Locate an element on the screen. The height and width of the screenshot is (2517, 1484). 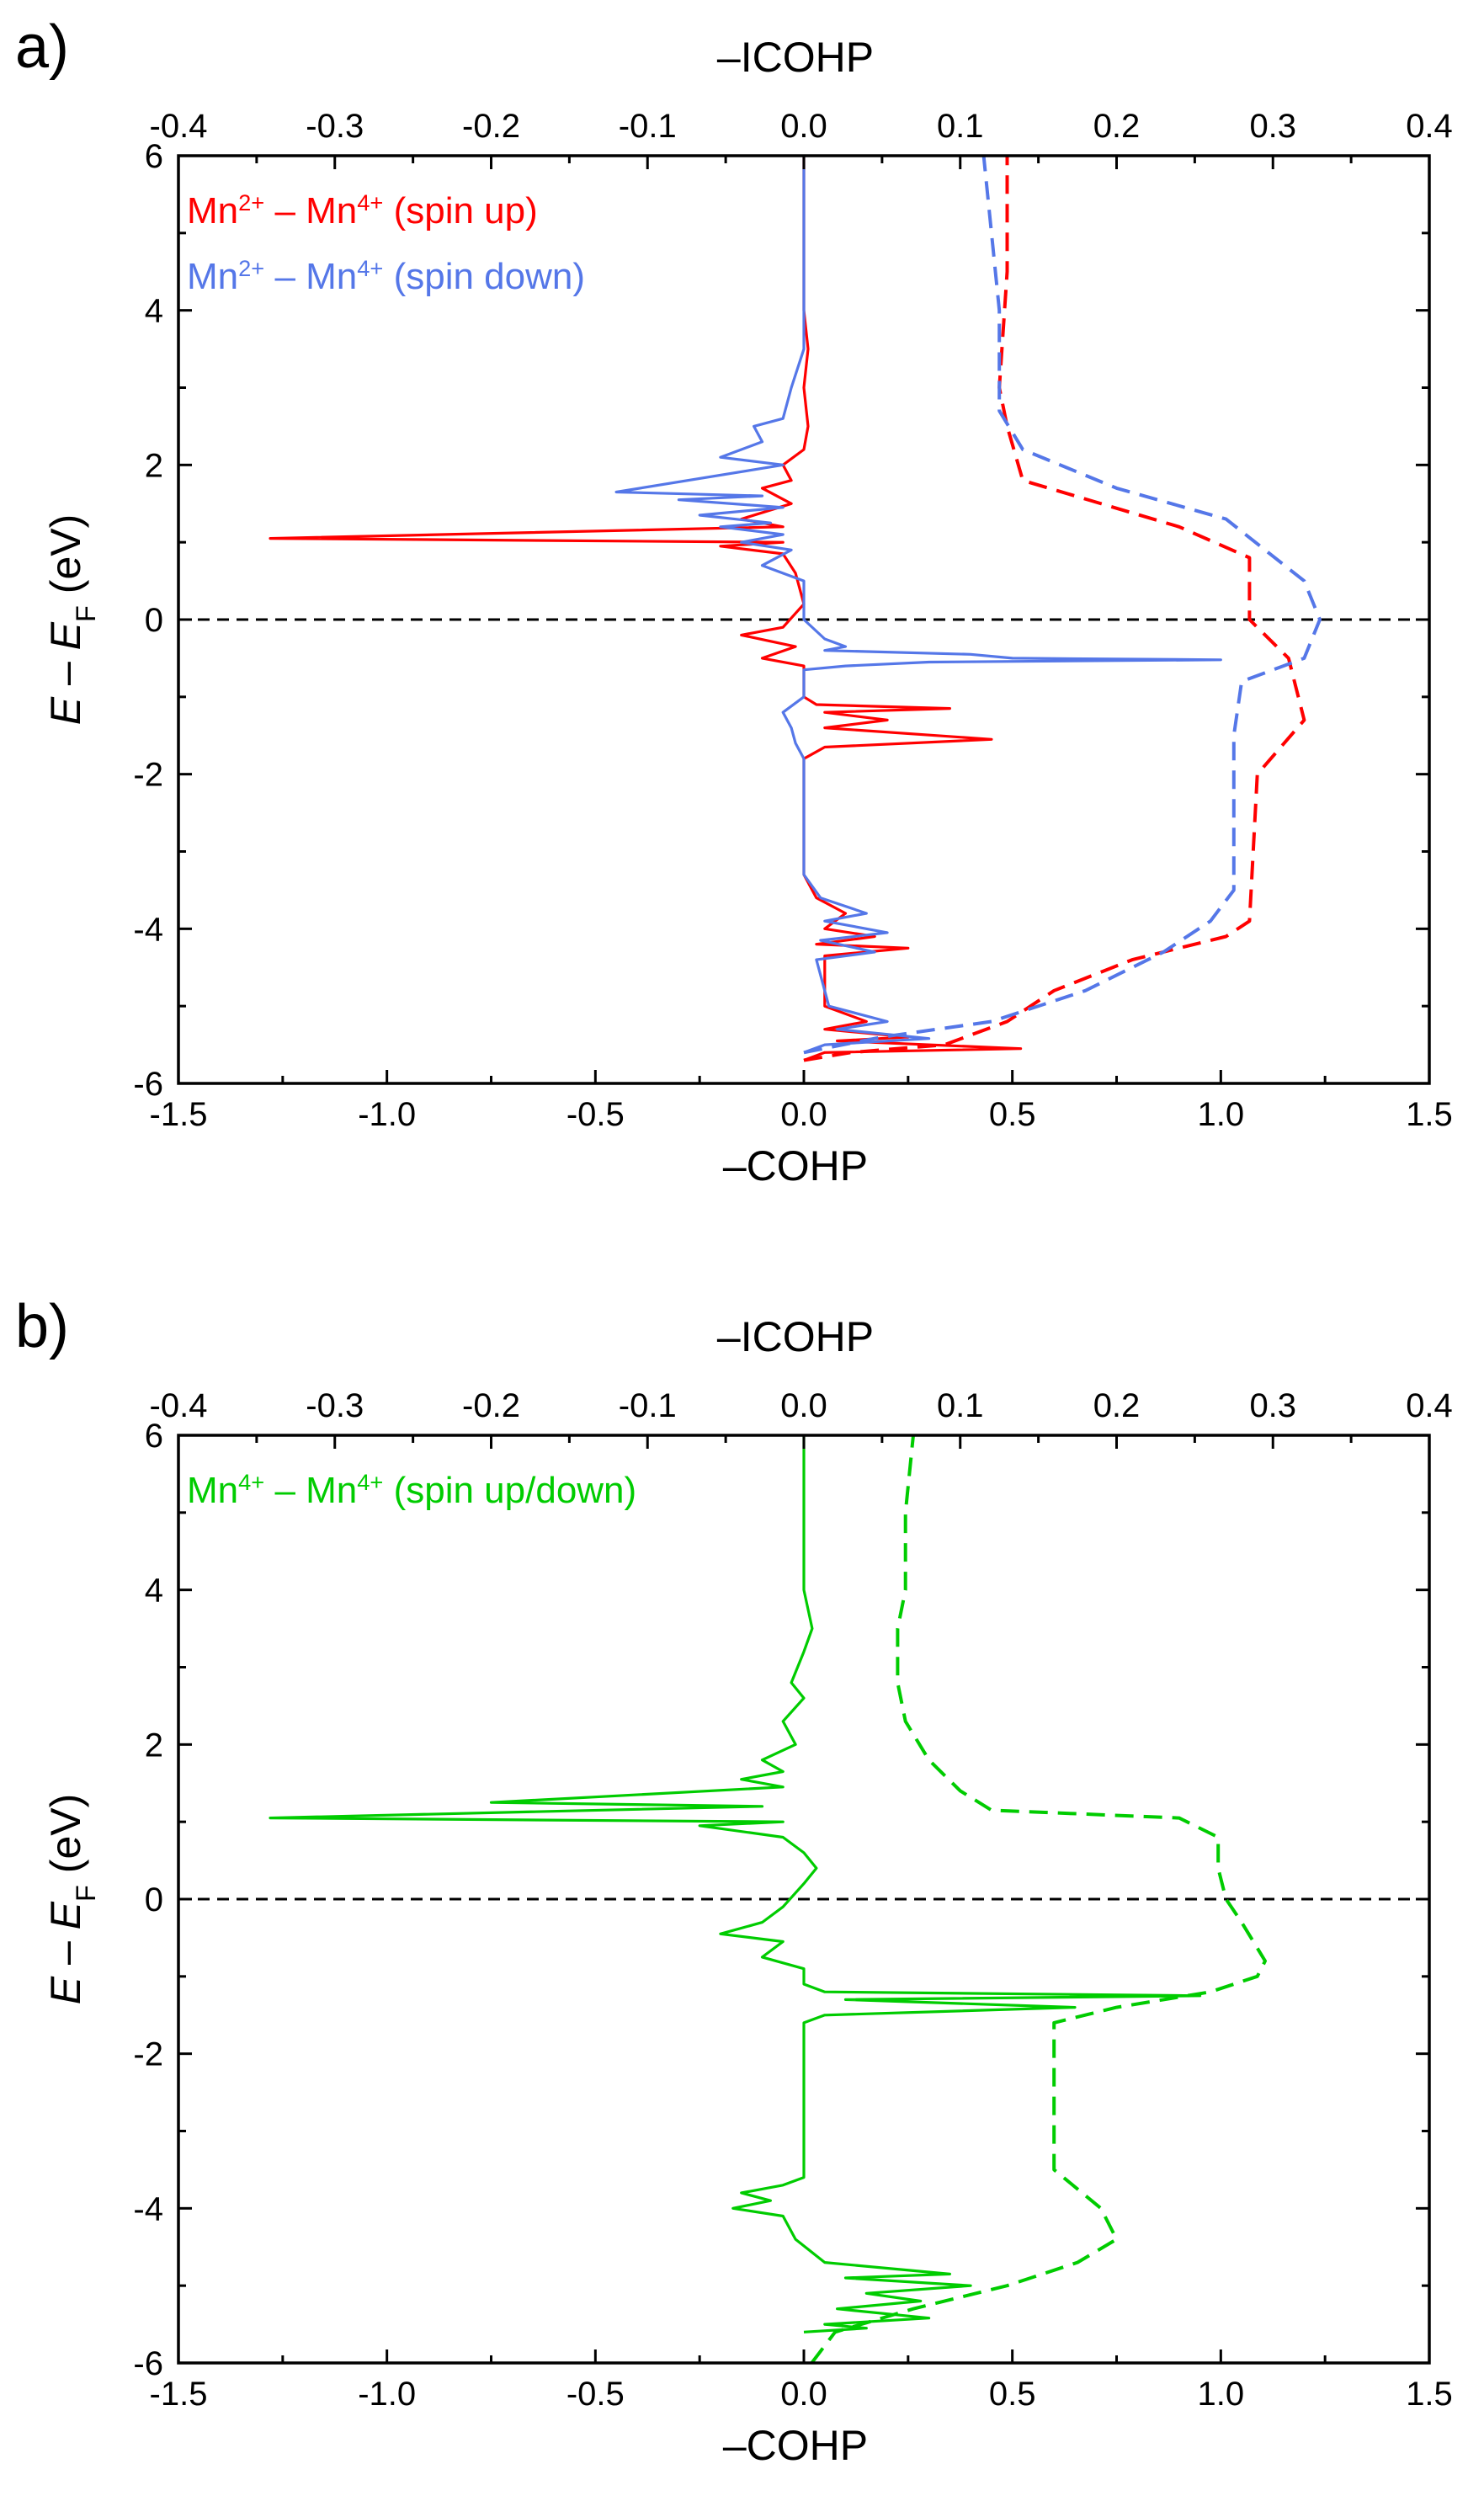
legend-entry-0-part: (spin up/down) is located at coordinates (509, 1491).